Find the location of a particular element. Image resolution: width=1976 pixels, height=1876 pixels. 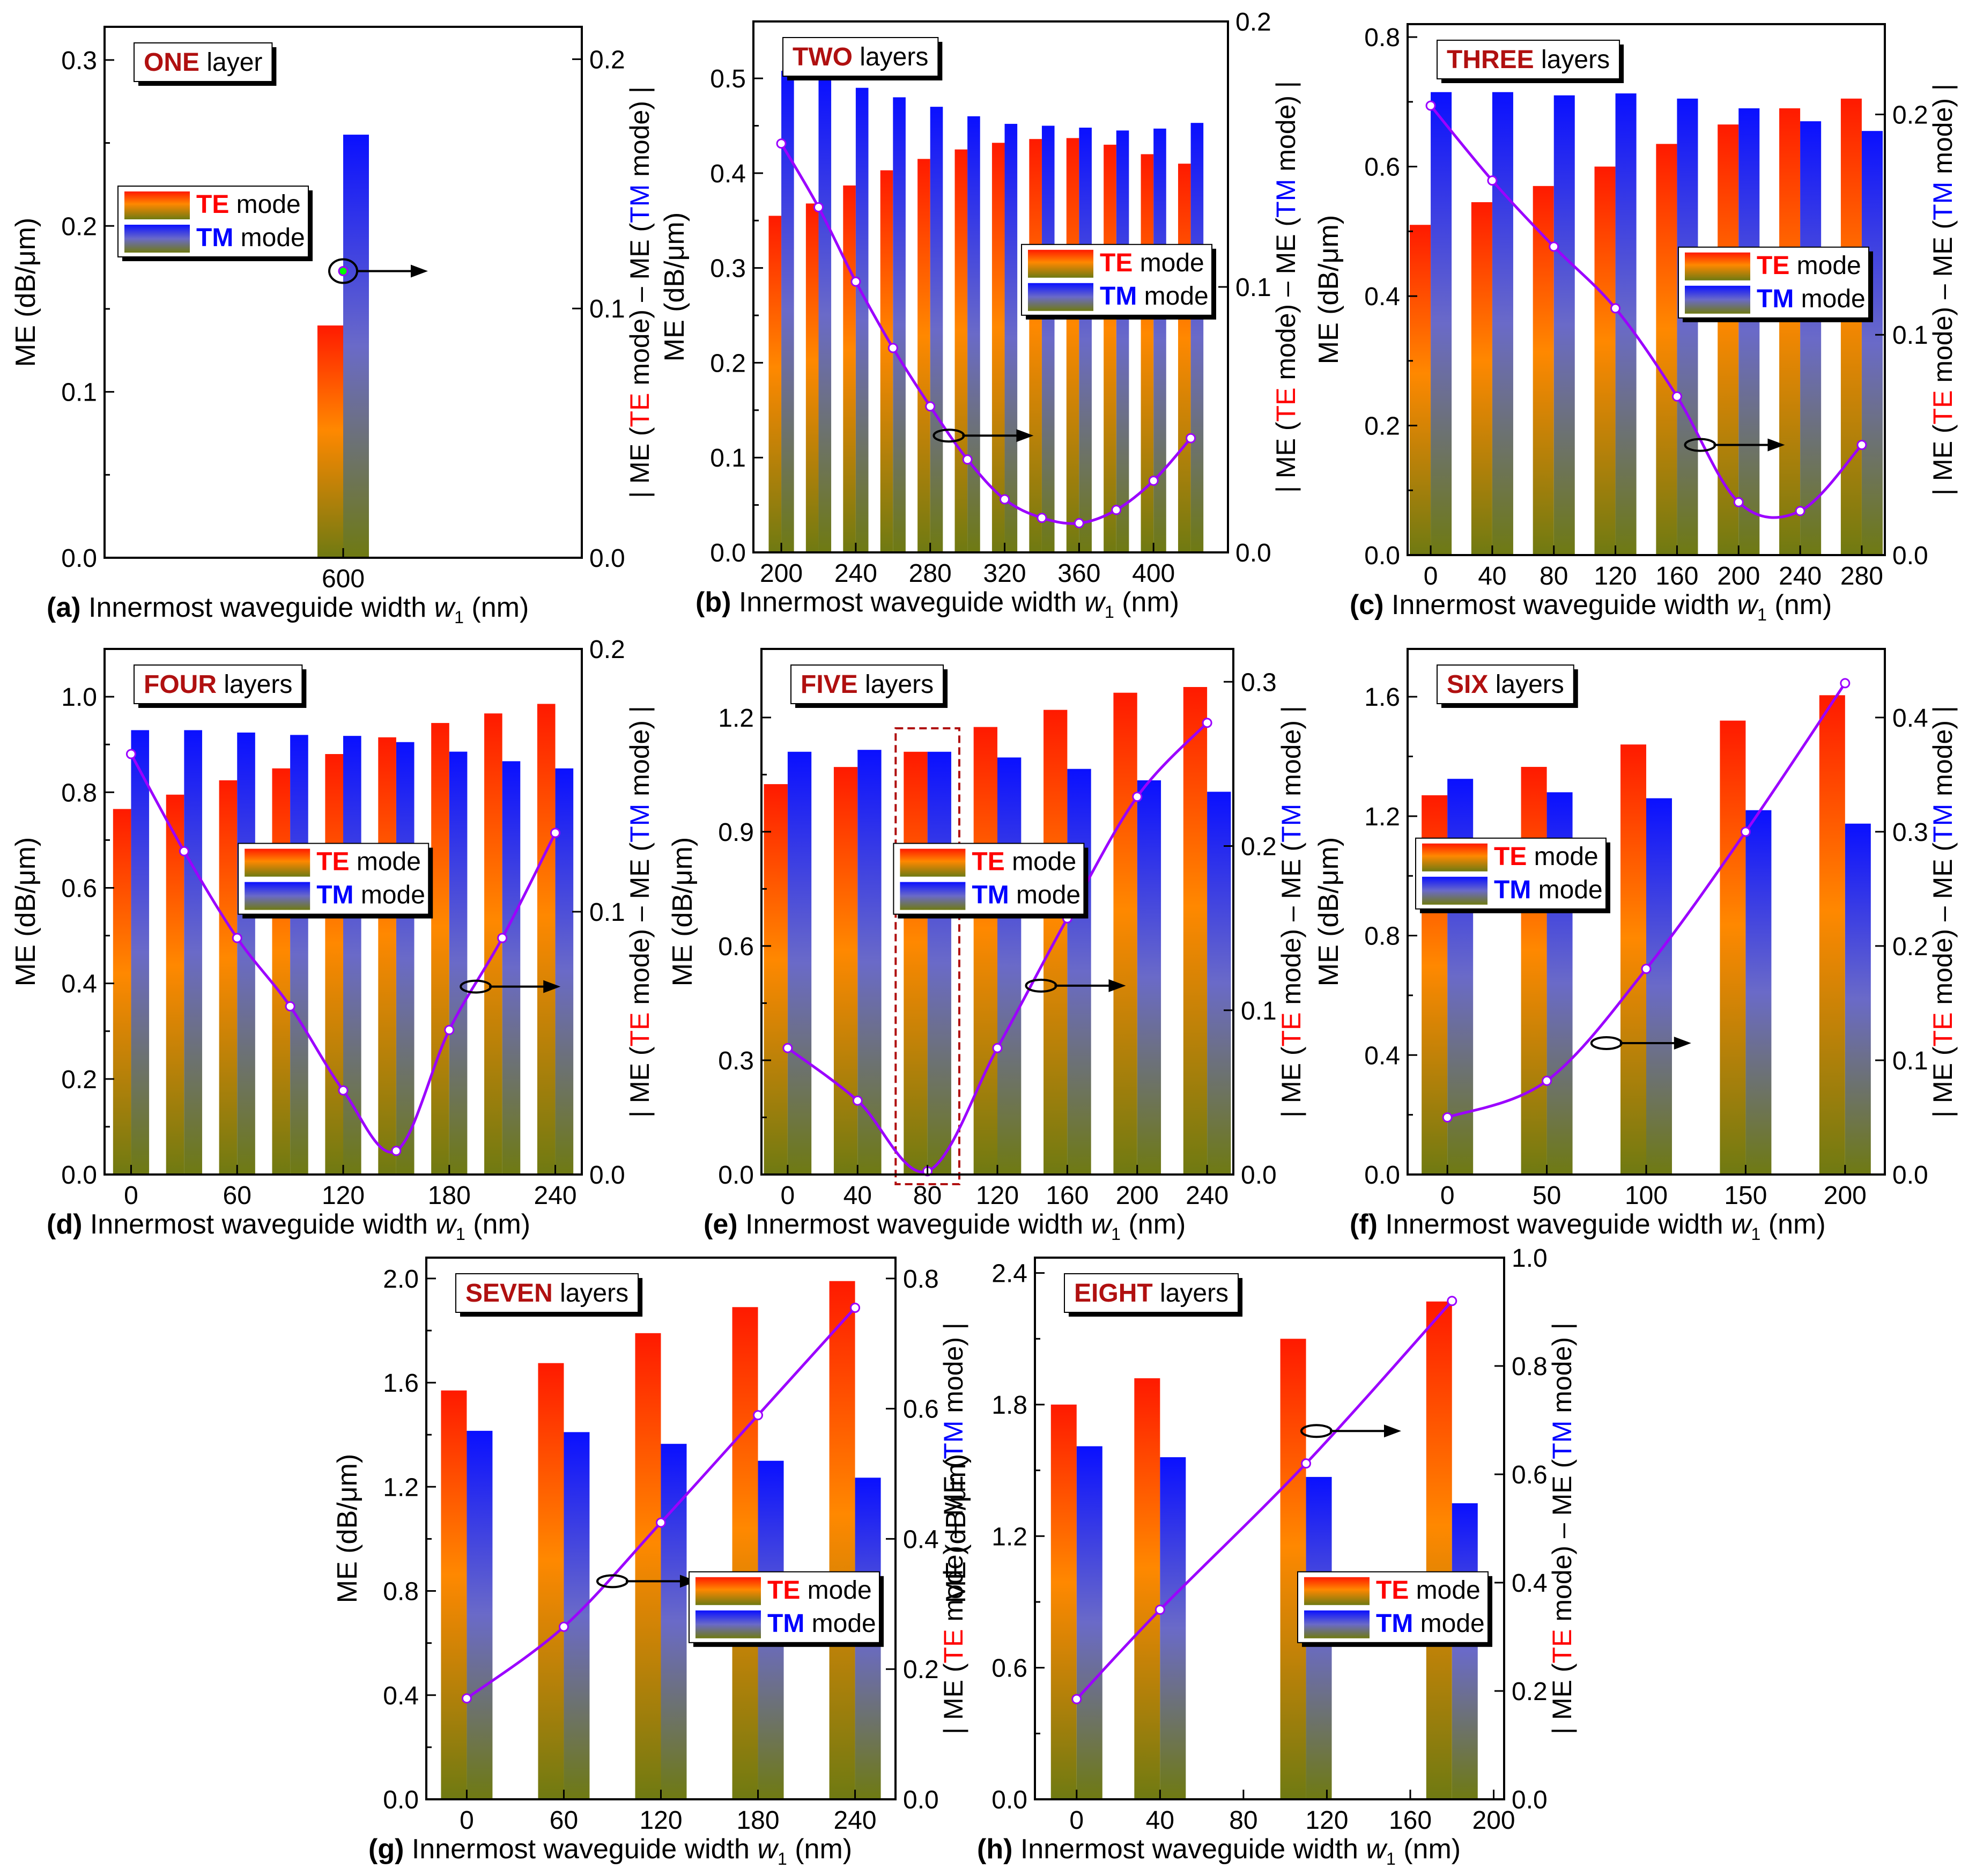

y2-tick-label: 0.8 is located at coordinates (1530, 1367).